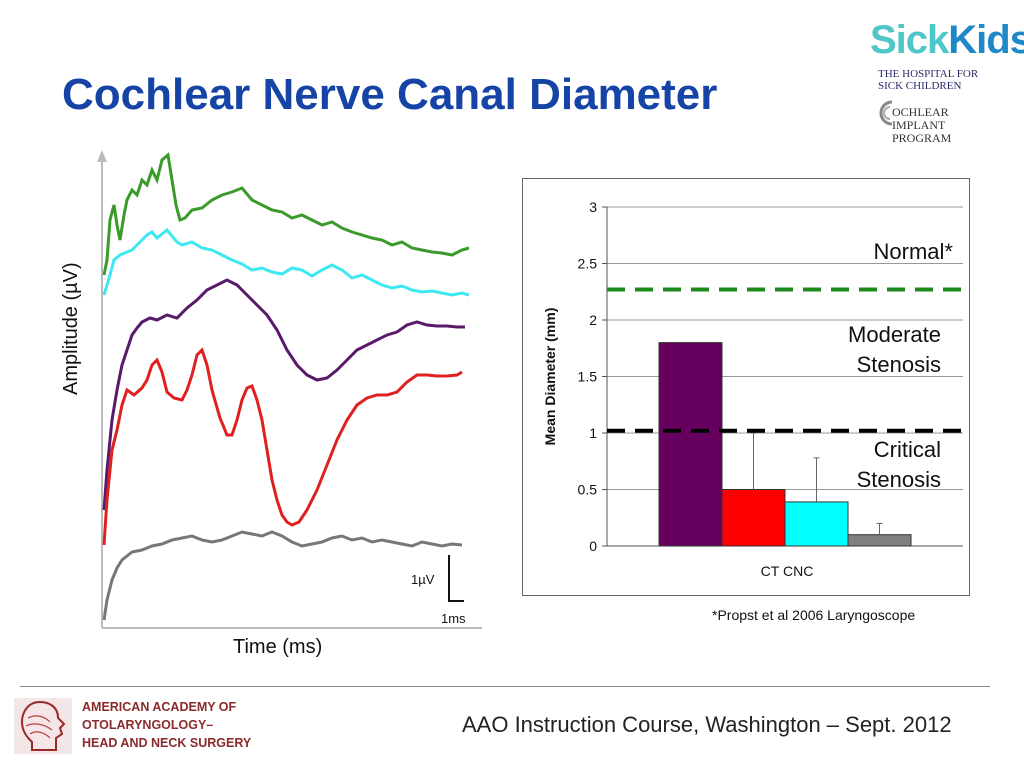 This screenshot has width=1024, height=768. Describe the element at coordinates (159, 707) in the screenshot. I see `aao-line-1: AMERICAN ACADEMY OF` at that location.